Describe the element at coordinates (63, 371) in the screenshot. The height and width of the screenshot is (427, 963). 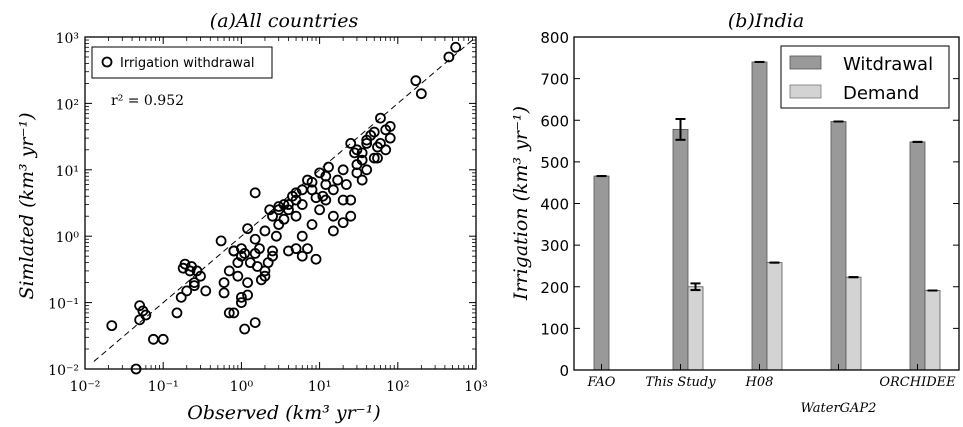
I see `y-tick-label: 10⁻²` at that location.